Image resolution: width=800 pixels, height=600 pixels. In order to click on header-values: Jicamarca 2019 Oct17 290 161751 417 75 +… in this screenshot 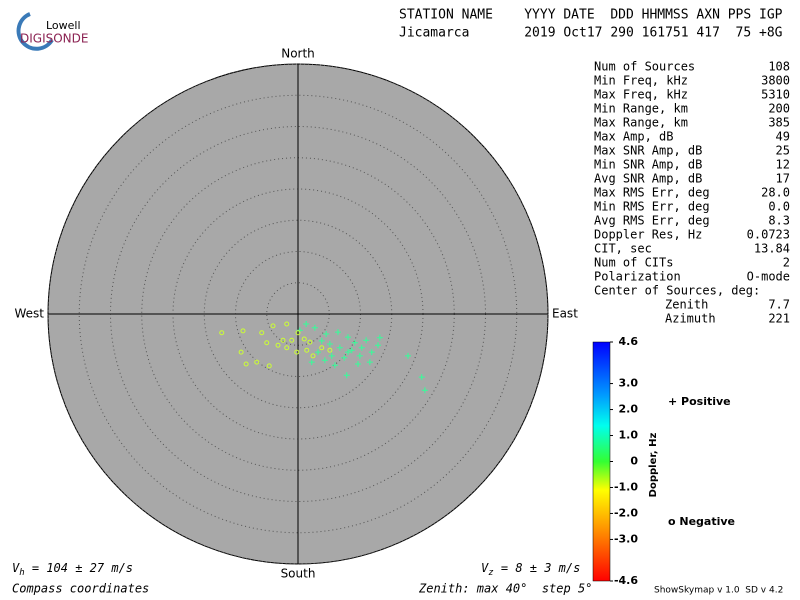, I will do `click(591, 33)`.